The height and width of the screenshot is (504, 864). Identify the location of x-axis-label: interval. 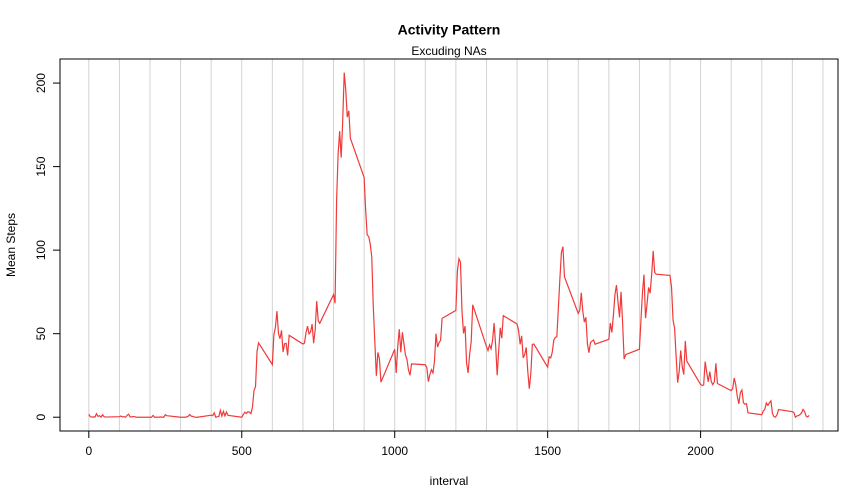
(449, 481).